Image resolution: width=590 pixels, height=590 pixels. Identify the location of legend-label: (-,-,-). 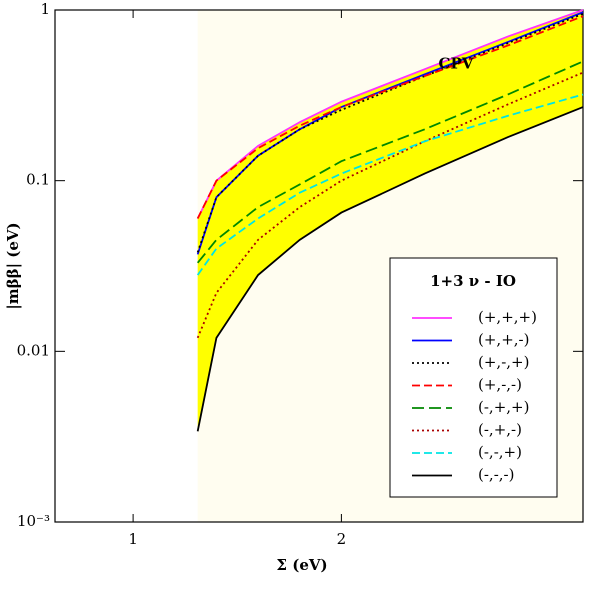
(496, 475).